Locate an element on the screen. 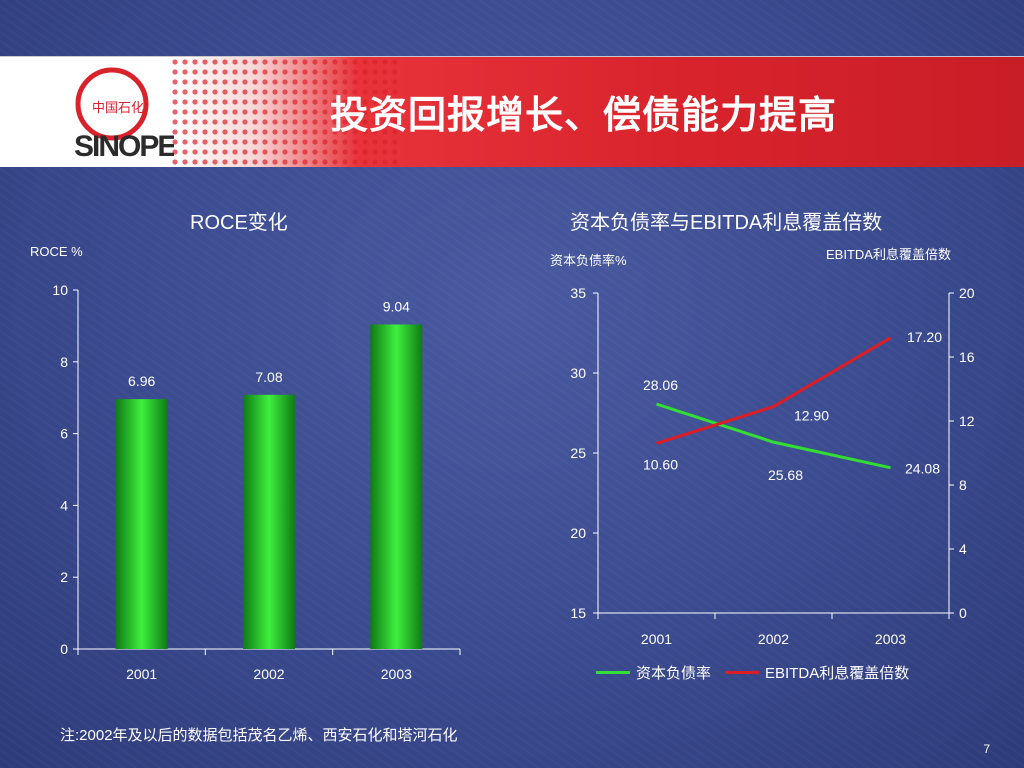 Image resolution: width=1024 pixels, height=768 pixels. legend-item-debt-ratio: 资本负债率 is located at coordinates (653, 672).